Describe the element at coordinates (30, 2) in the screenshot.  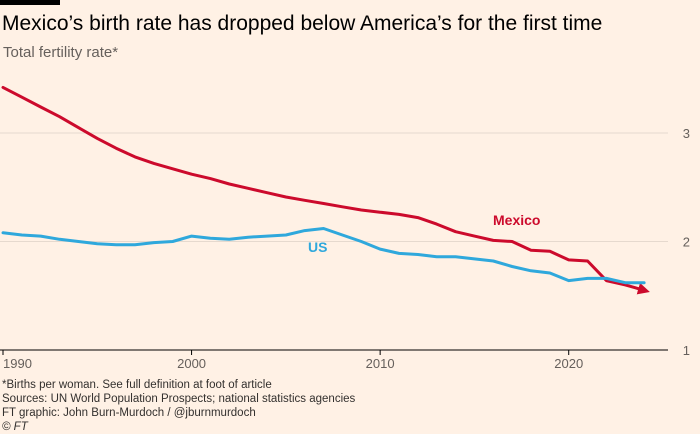
I see `ft-top-bar` at that location.